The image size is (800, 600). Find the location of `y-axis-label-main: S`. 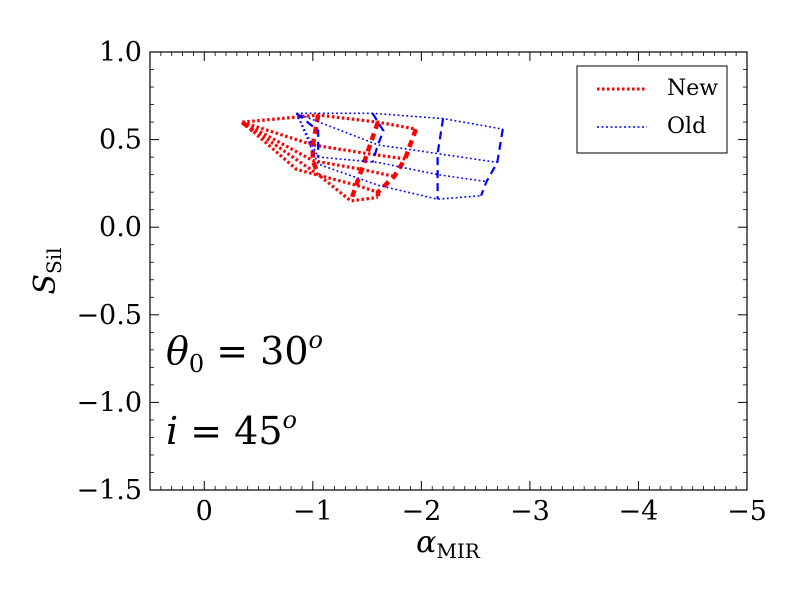

y-axis-label-main: S is located at coordinates (45, 284).